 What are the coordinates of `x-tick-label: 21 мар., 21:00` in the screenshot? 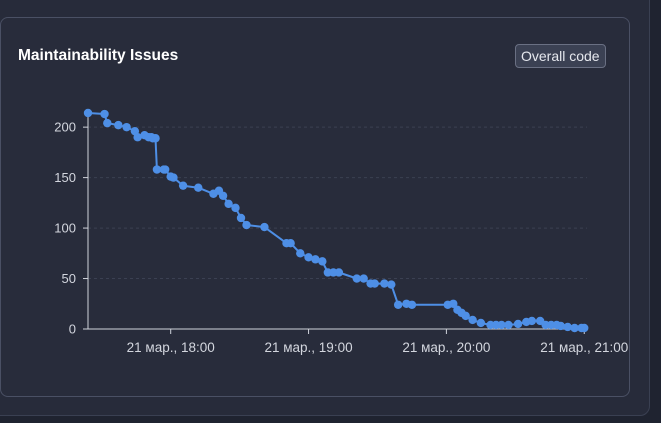 It's located at (584, 347).